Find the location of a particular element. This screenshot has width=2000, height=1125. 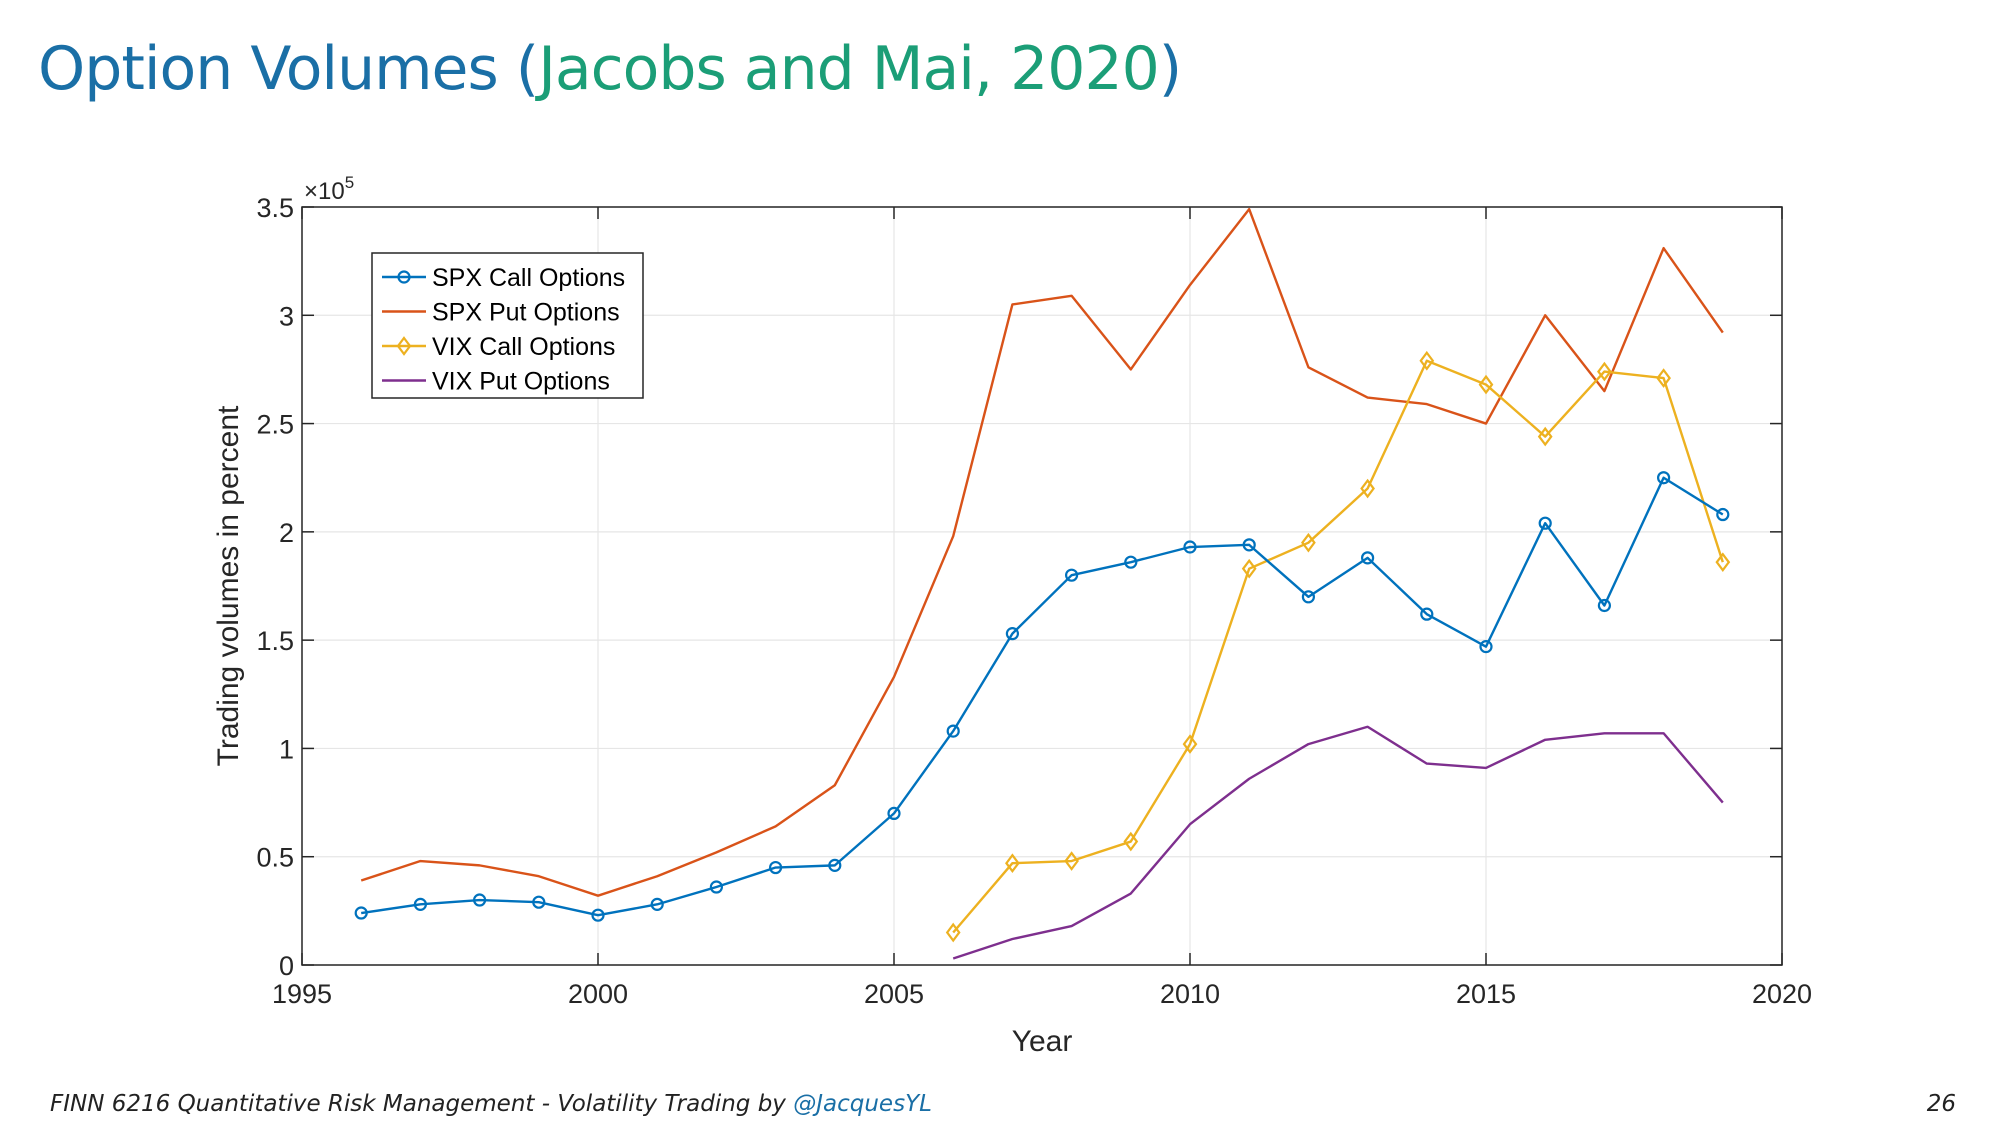

legend-label: VIX Put Options is located at coordinates (521, 382).